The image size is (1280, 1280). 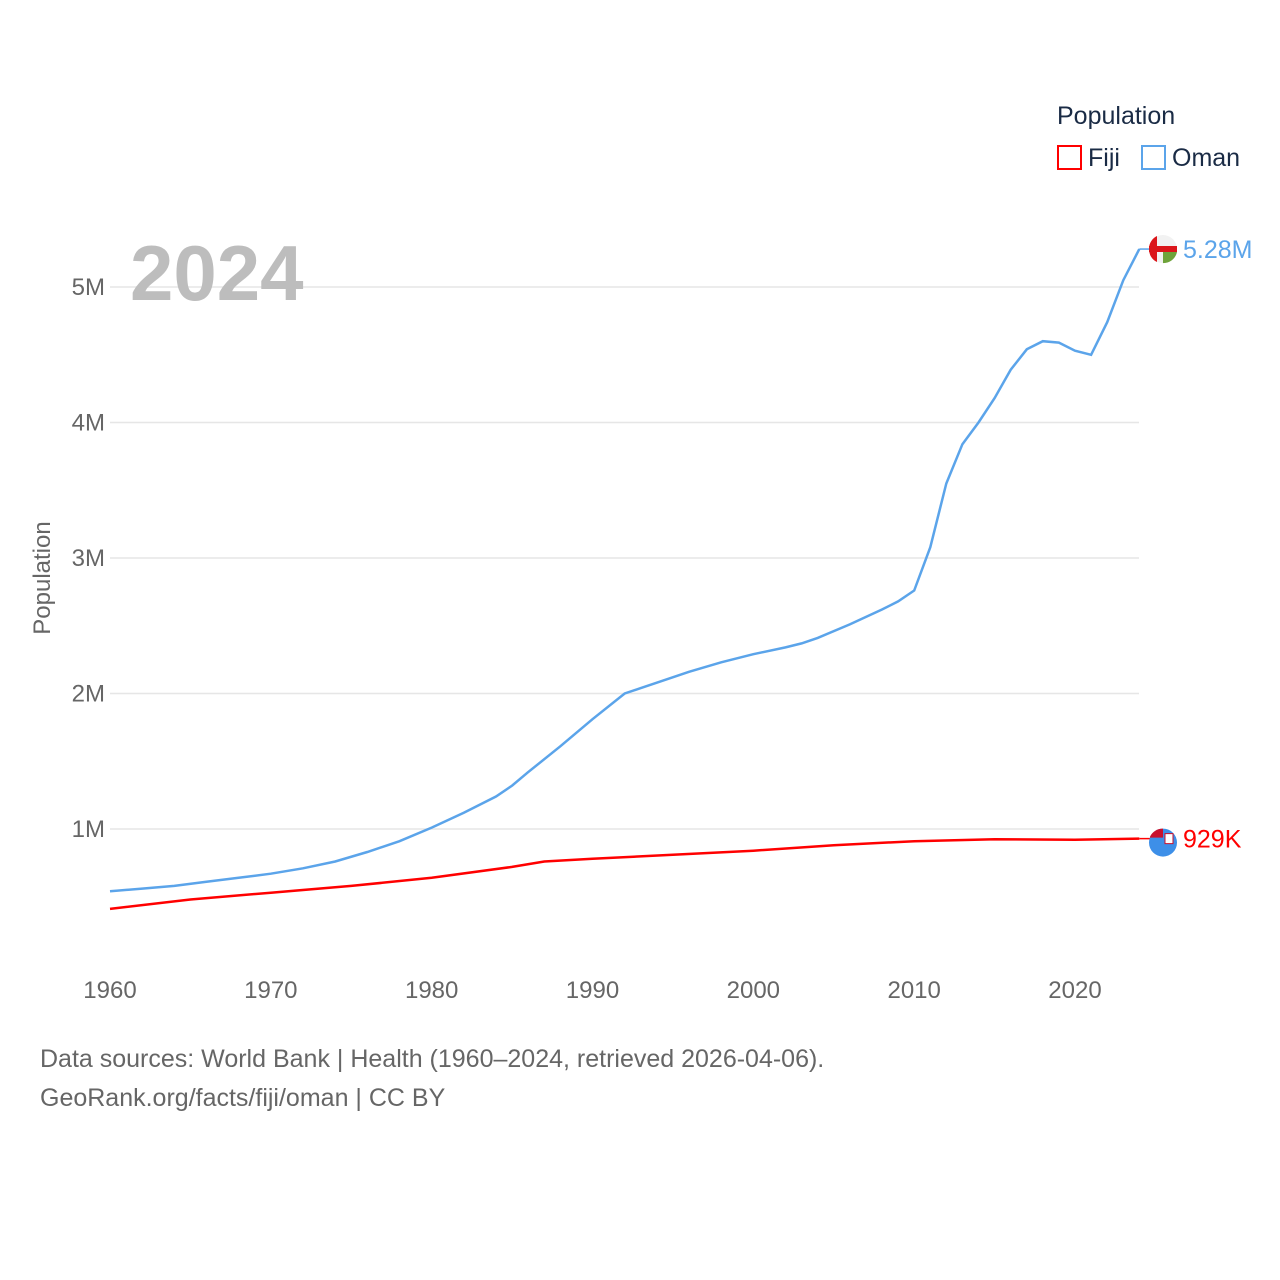 What do you see at coordinates (1069, 157) in the screenshot?
I see `legend-swatch-fiji` at bounding box center [1069, 157].